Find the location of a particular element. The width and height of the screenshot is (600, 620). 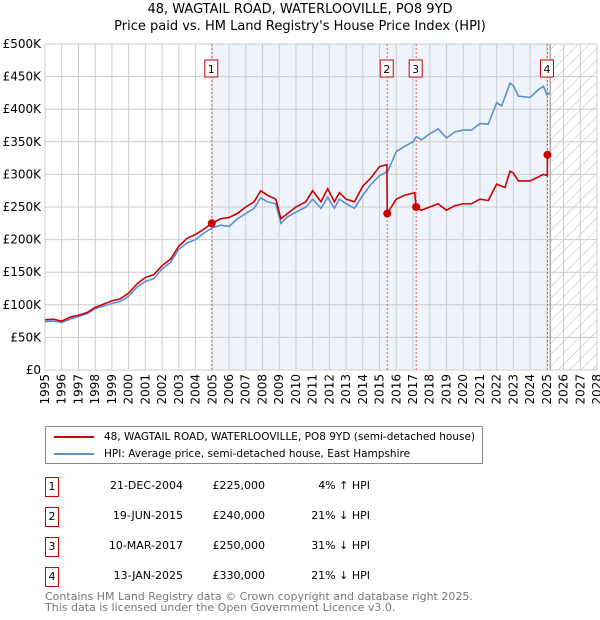

x-tick-label: 2002 is located at coordinates (162, 389).